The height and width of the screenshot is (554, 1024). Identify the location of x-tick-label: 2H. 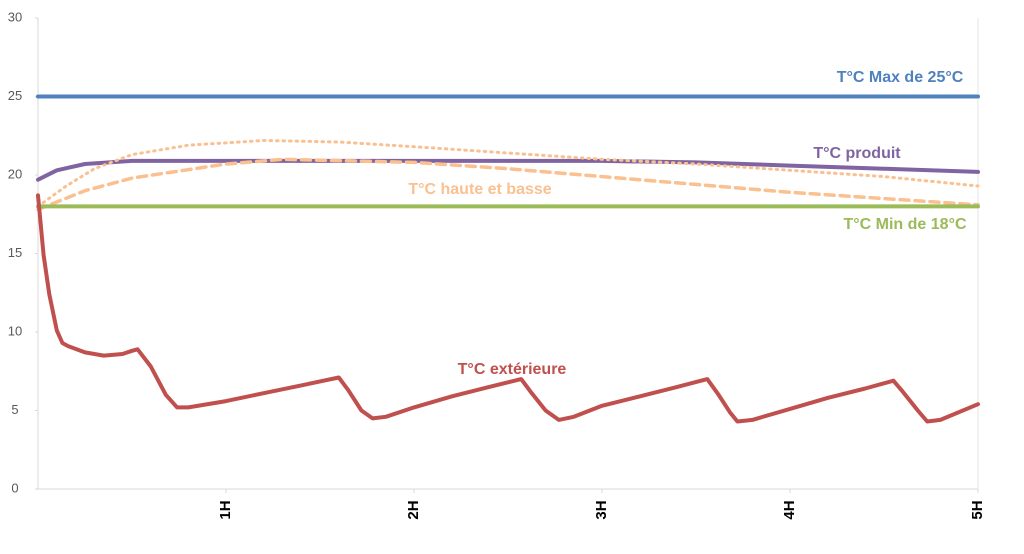
(413, 509).